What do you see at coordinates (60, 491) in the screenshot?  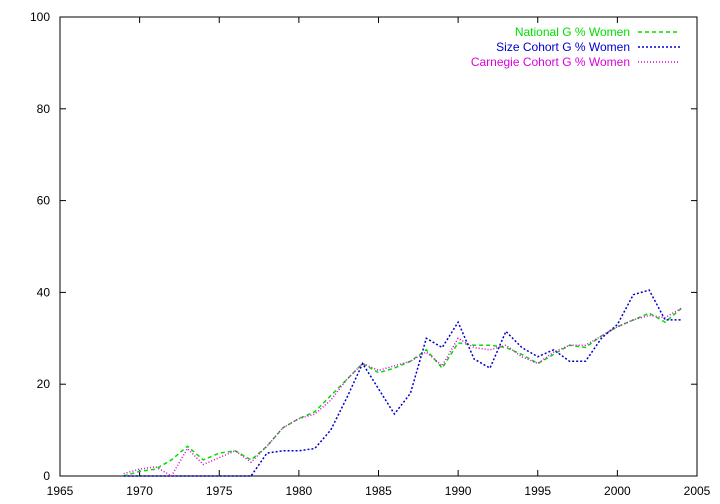 I see `x-tick-label: 1965` at bounding box center [60, 491].